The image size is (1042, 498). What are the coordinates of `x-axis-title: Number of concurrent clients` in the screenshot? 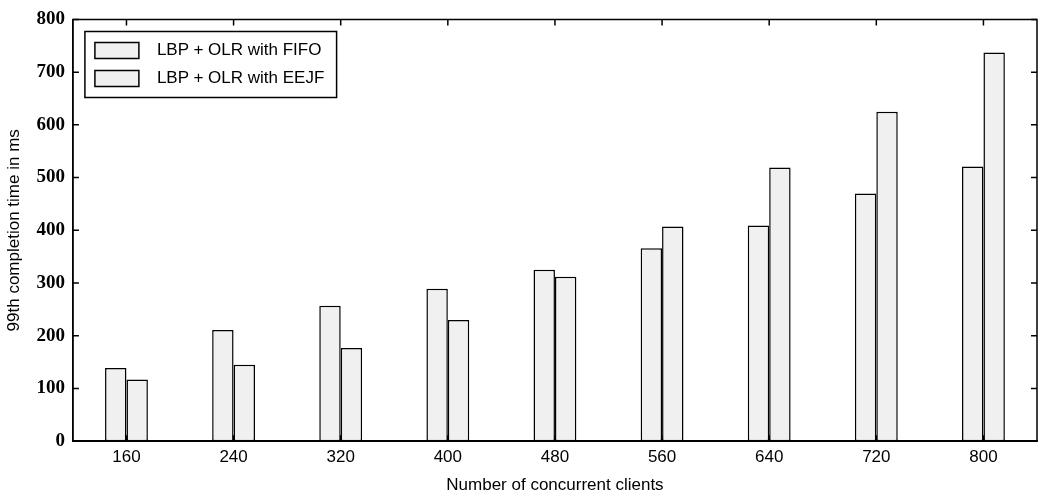 It's located at (555, 485).